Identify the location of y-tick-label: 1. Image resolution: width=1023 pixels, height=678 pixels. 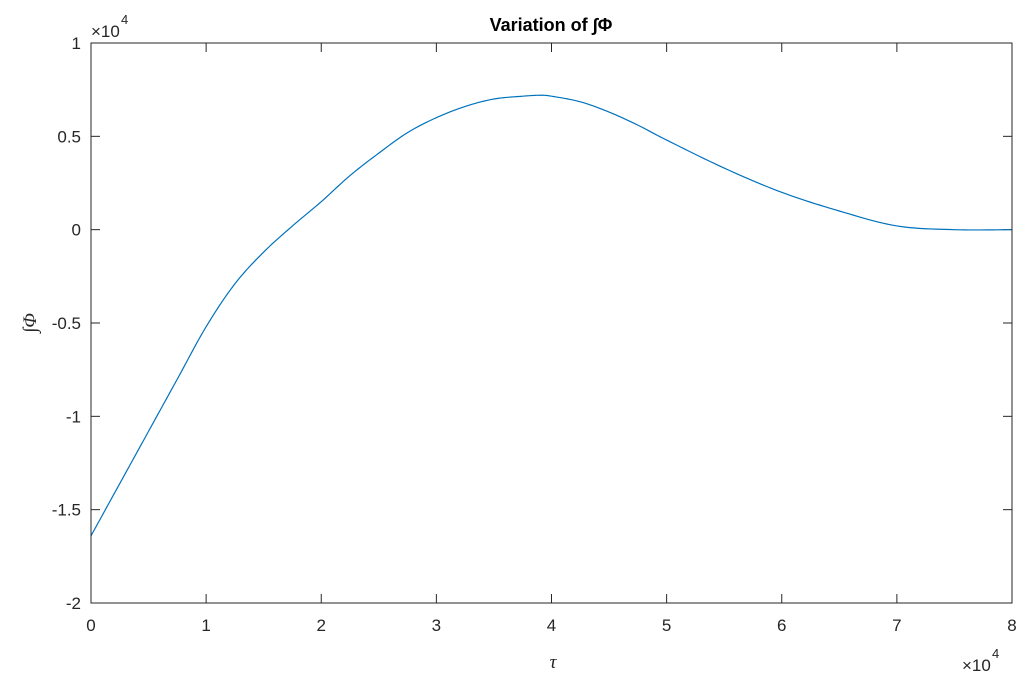
(76, 43).